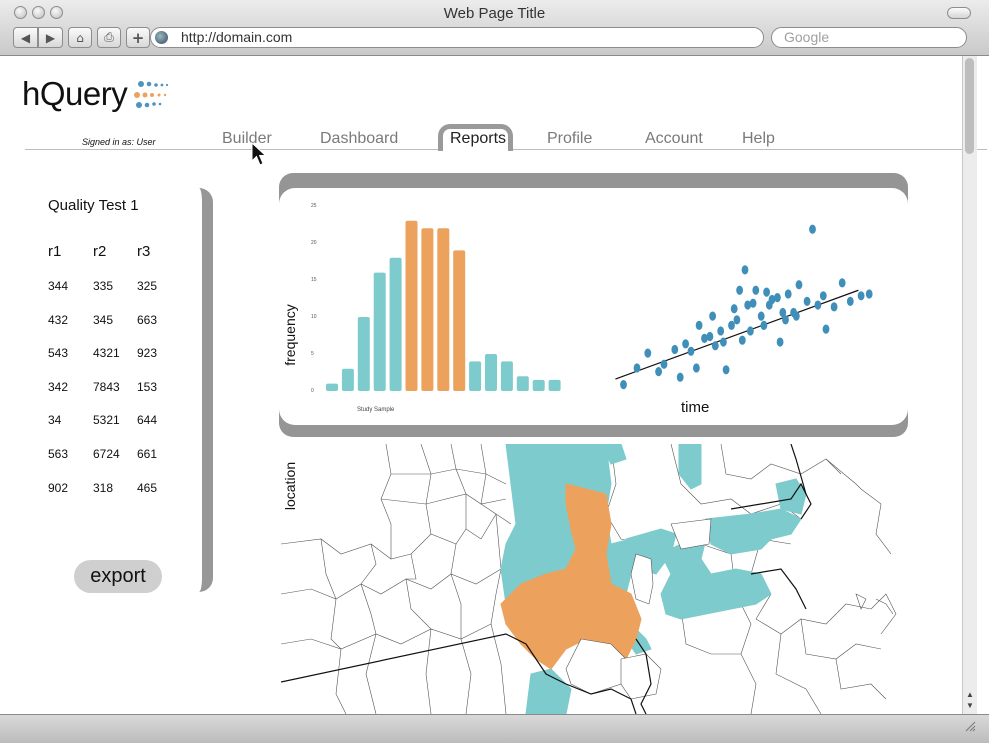 The height and width of the screenshot is (743, 989). I want to click on window-title: Web Page Title, so click(494, 13).